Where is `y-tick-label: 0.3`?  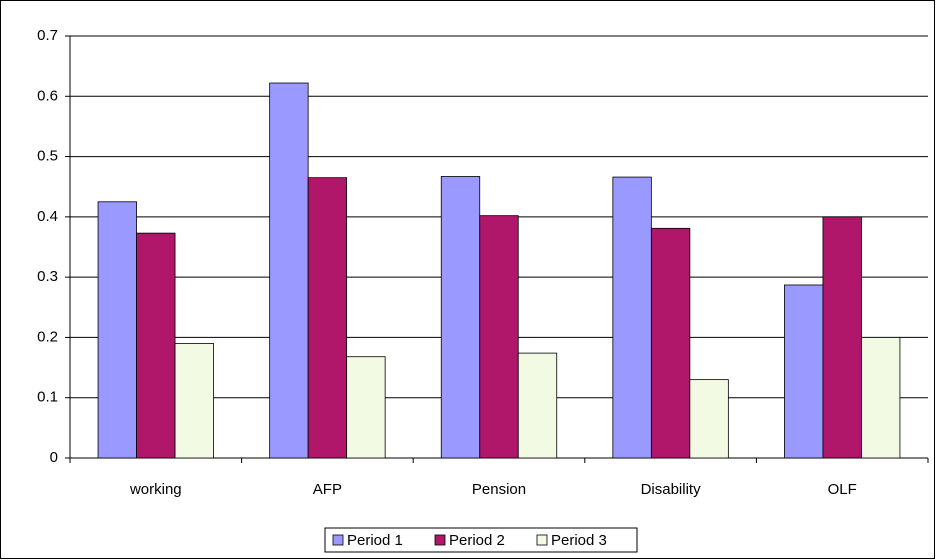 y-tick-label: 0.3 is located at coordinates (47, 276).